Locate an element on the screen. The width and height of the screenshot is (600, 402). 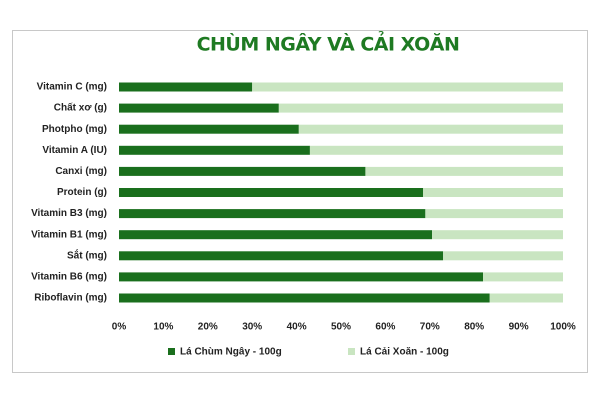
y-tick-label: Vitamin C (mg) is located at coordinates (72, 87).